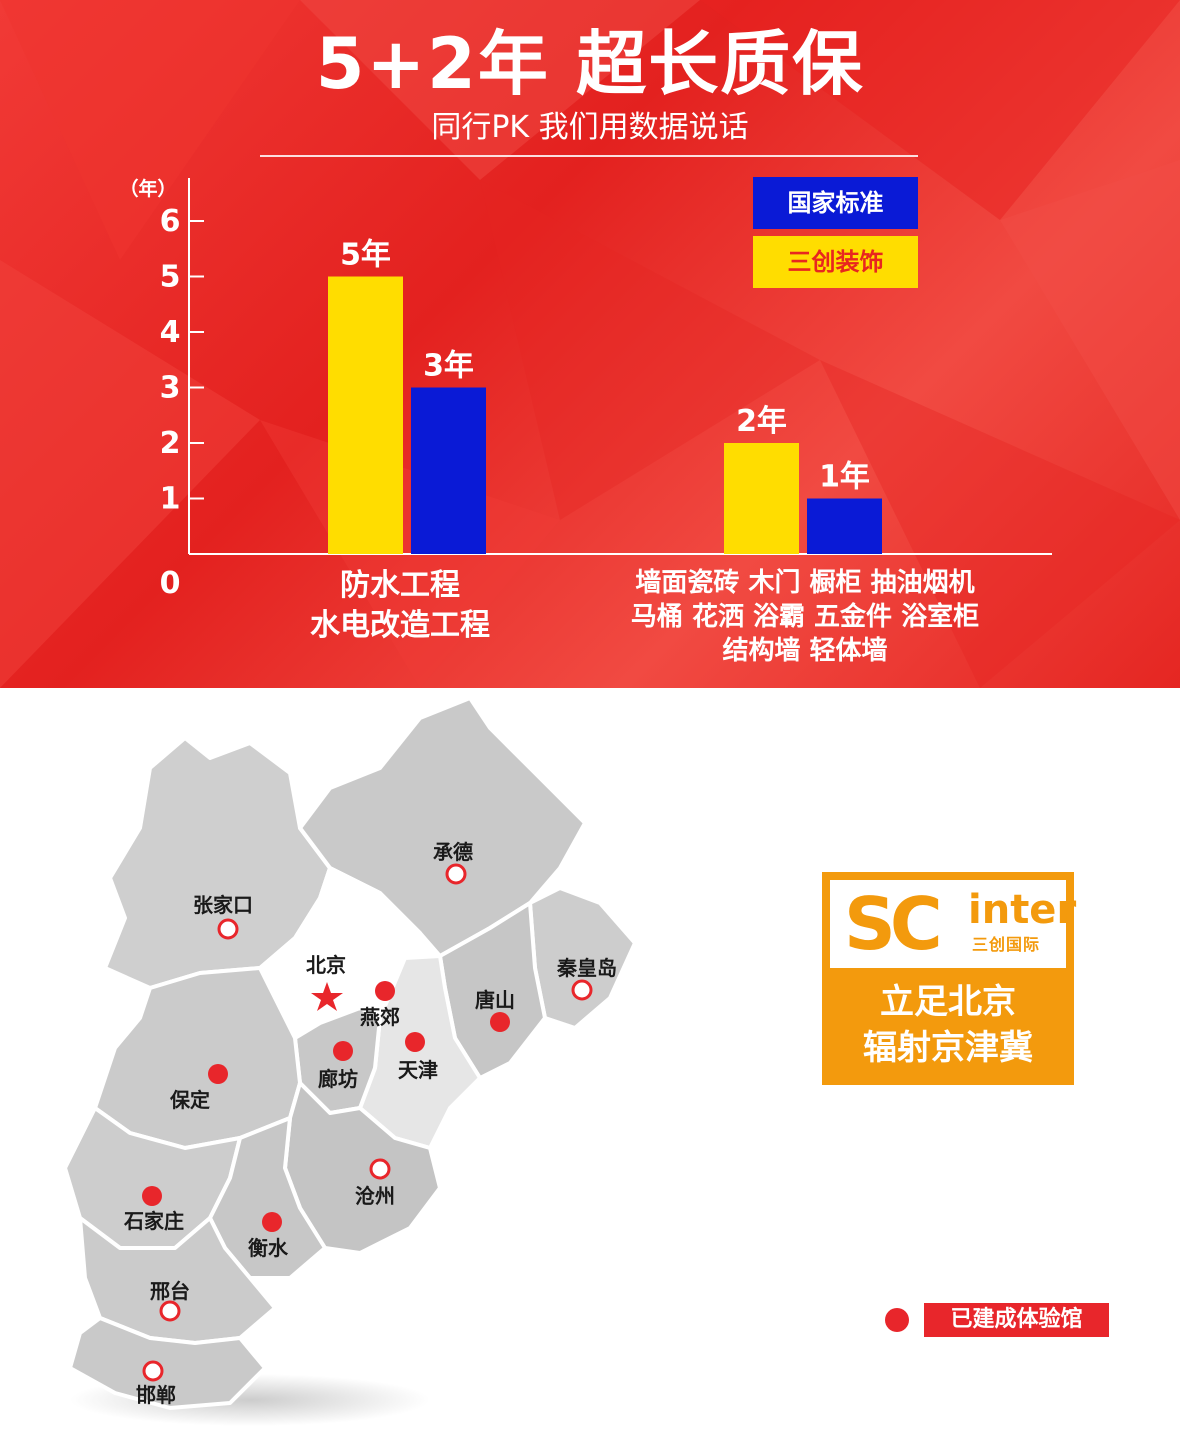 The image size is (1180, 1446). What do you see at coordinates (948, 1002) in the screenshot?
I see `brand-slogan-line-1: 立足北京` at bounding box center [948, 1002].